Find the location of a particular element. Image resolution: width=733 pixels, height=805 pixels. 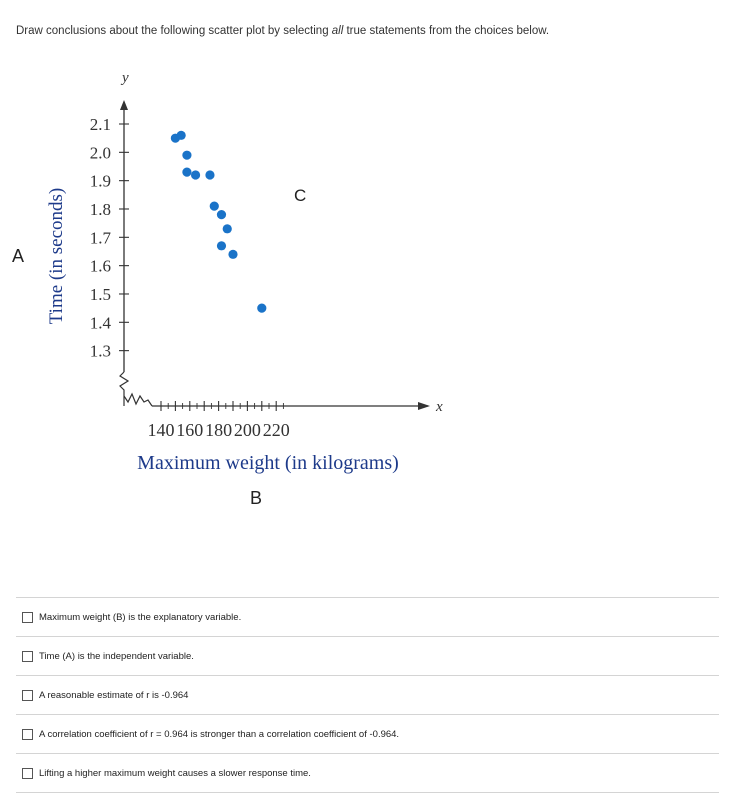

label-b: B is located at coordinates (256, 498).